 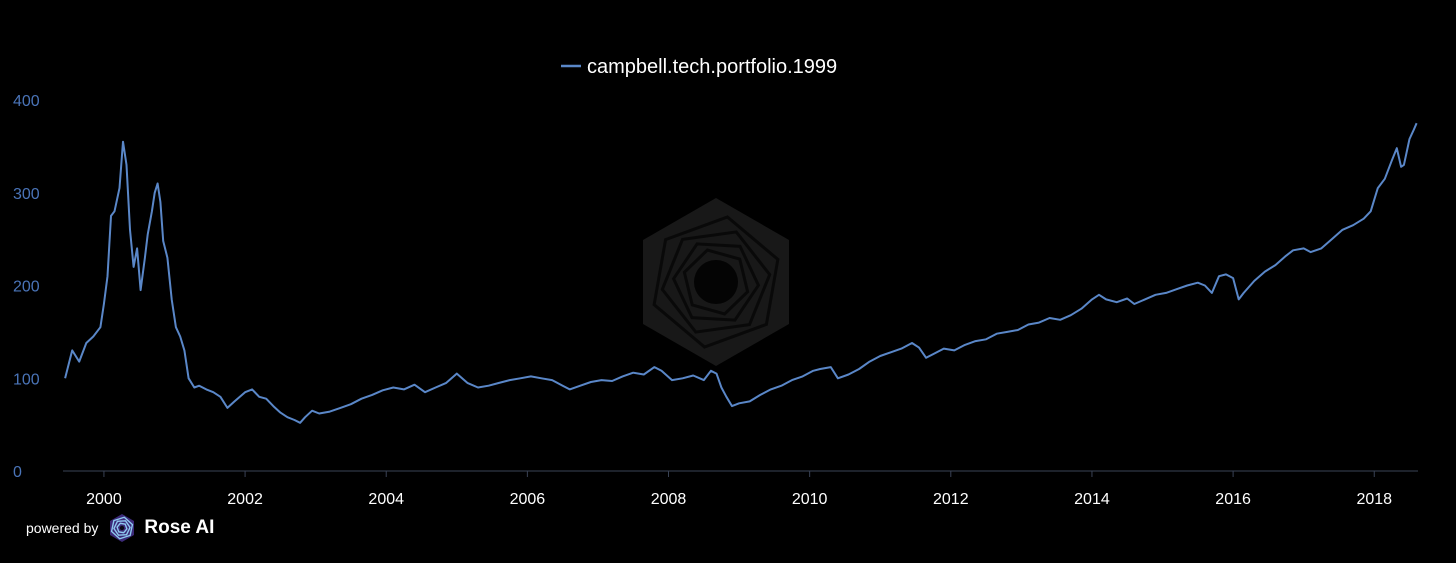 What do you see at coordinates (951, 499) in the screenshot?
I see `x-tick-label: 2012` at bounding box center [951, 499].